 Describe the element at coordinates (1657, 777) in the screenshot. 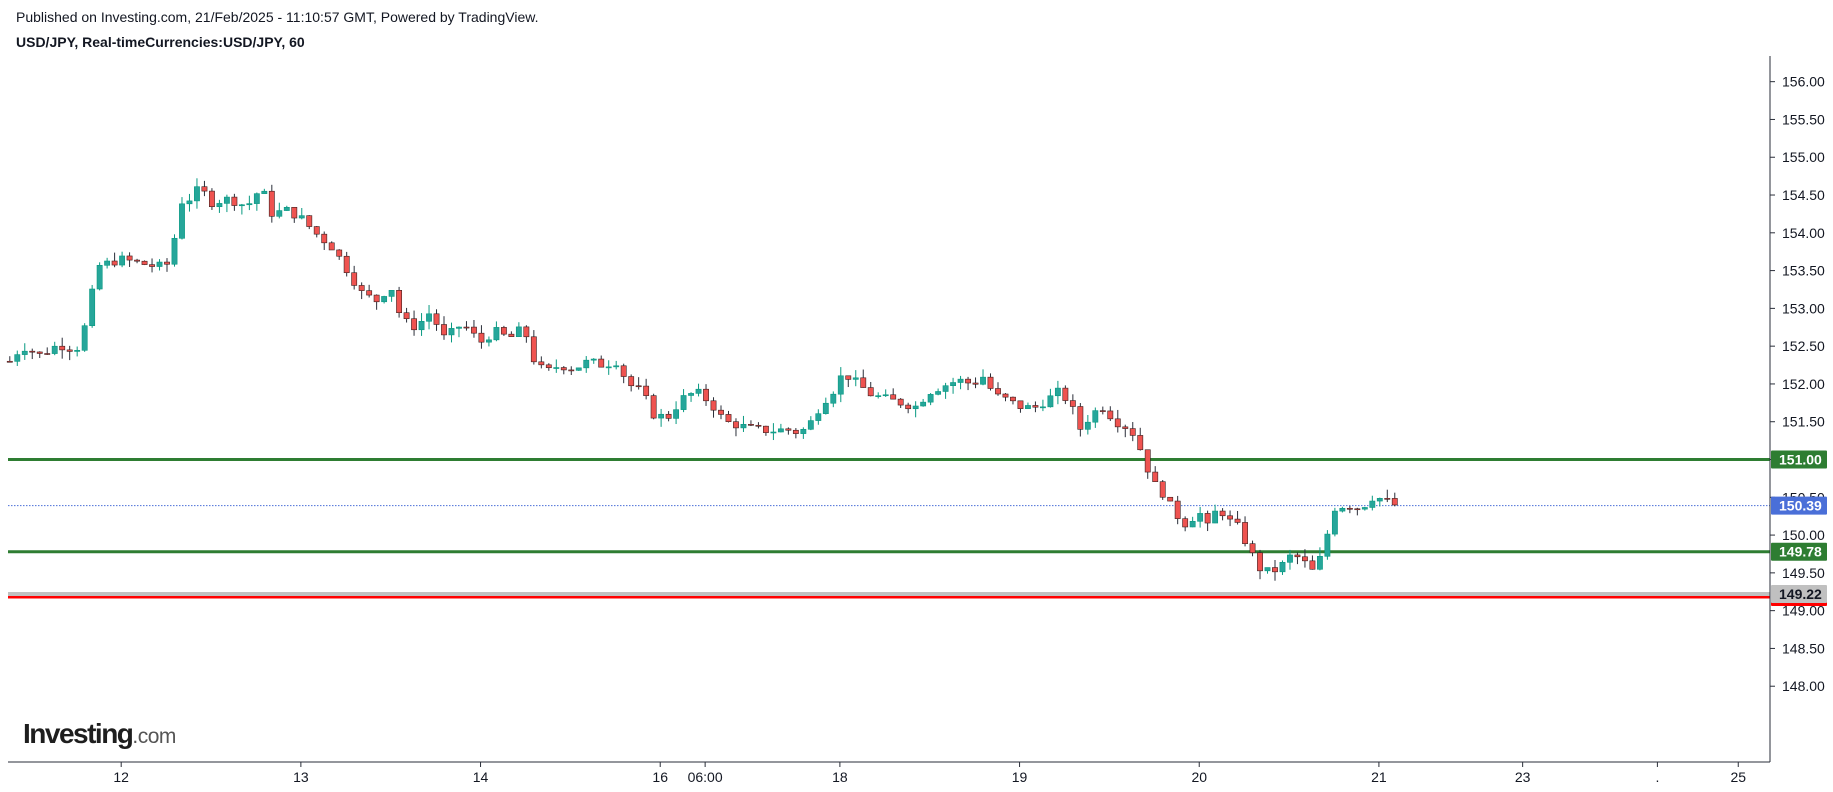

I see `x-tick-label: .` at that location.